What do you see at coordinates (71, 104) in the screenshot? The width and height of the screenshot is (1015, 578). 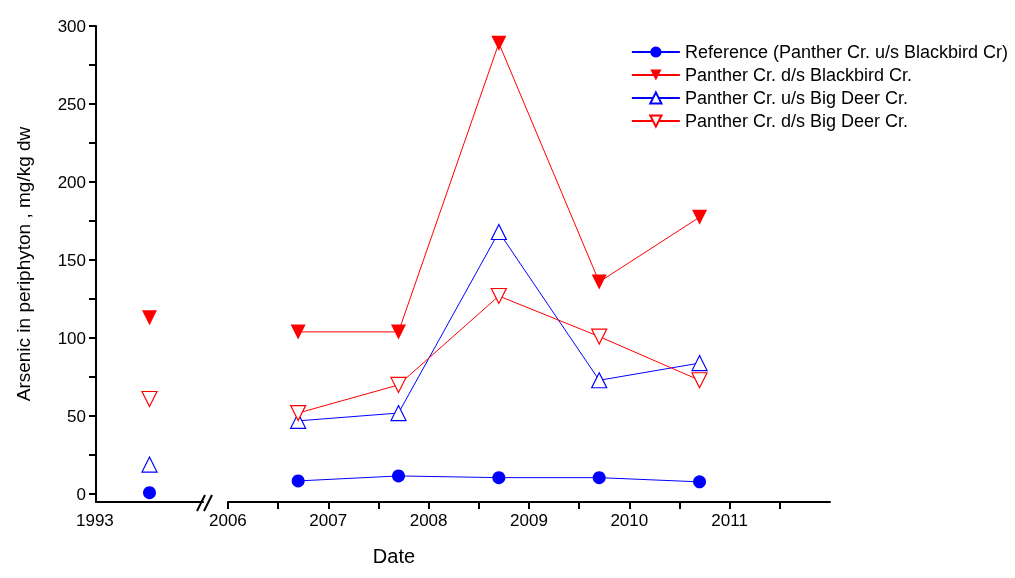 I see `y-tick-label: 250` at bounding box center [71, 104].